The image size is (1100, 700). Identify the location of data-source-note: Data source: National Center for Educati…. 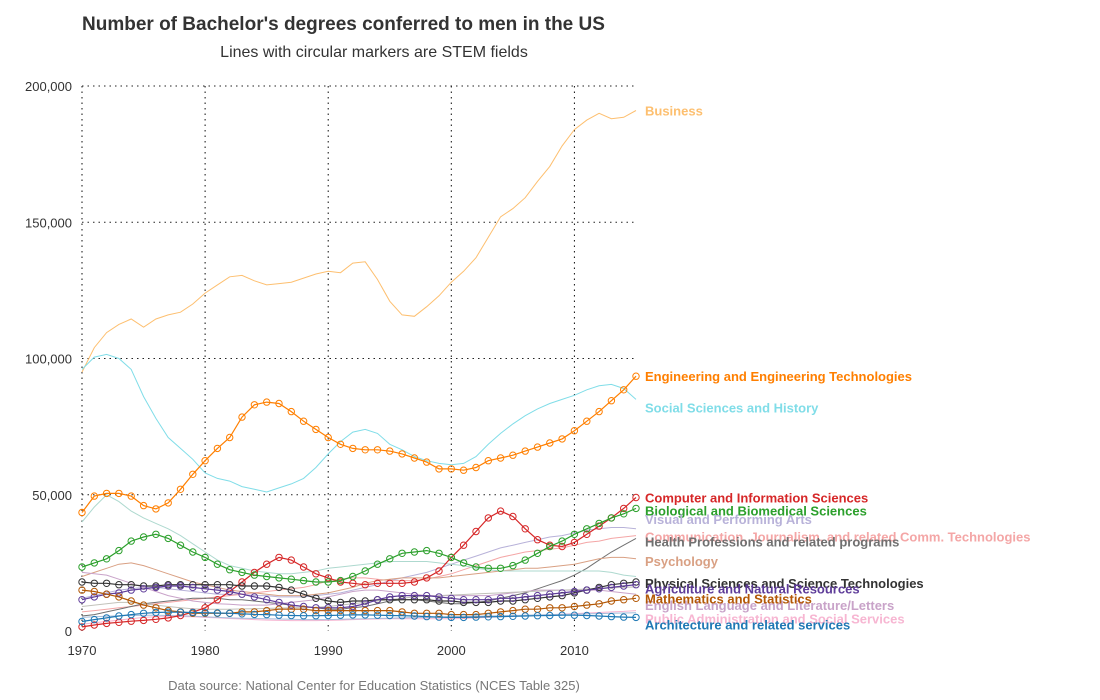
(374, 685).